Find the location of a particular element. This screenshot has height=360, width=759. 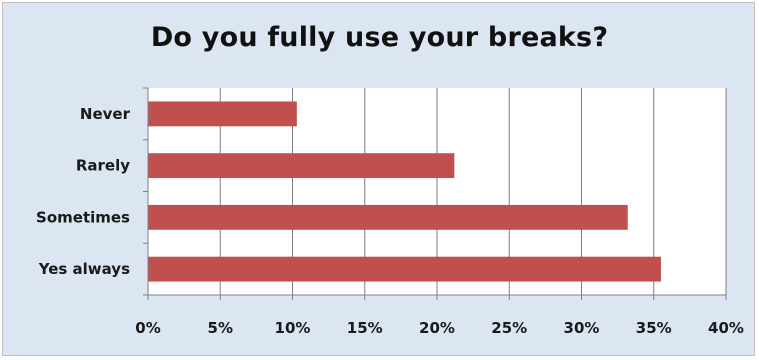

x-tick-label: 10% is located at coordinates (293, 328).